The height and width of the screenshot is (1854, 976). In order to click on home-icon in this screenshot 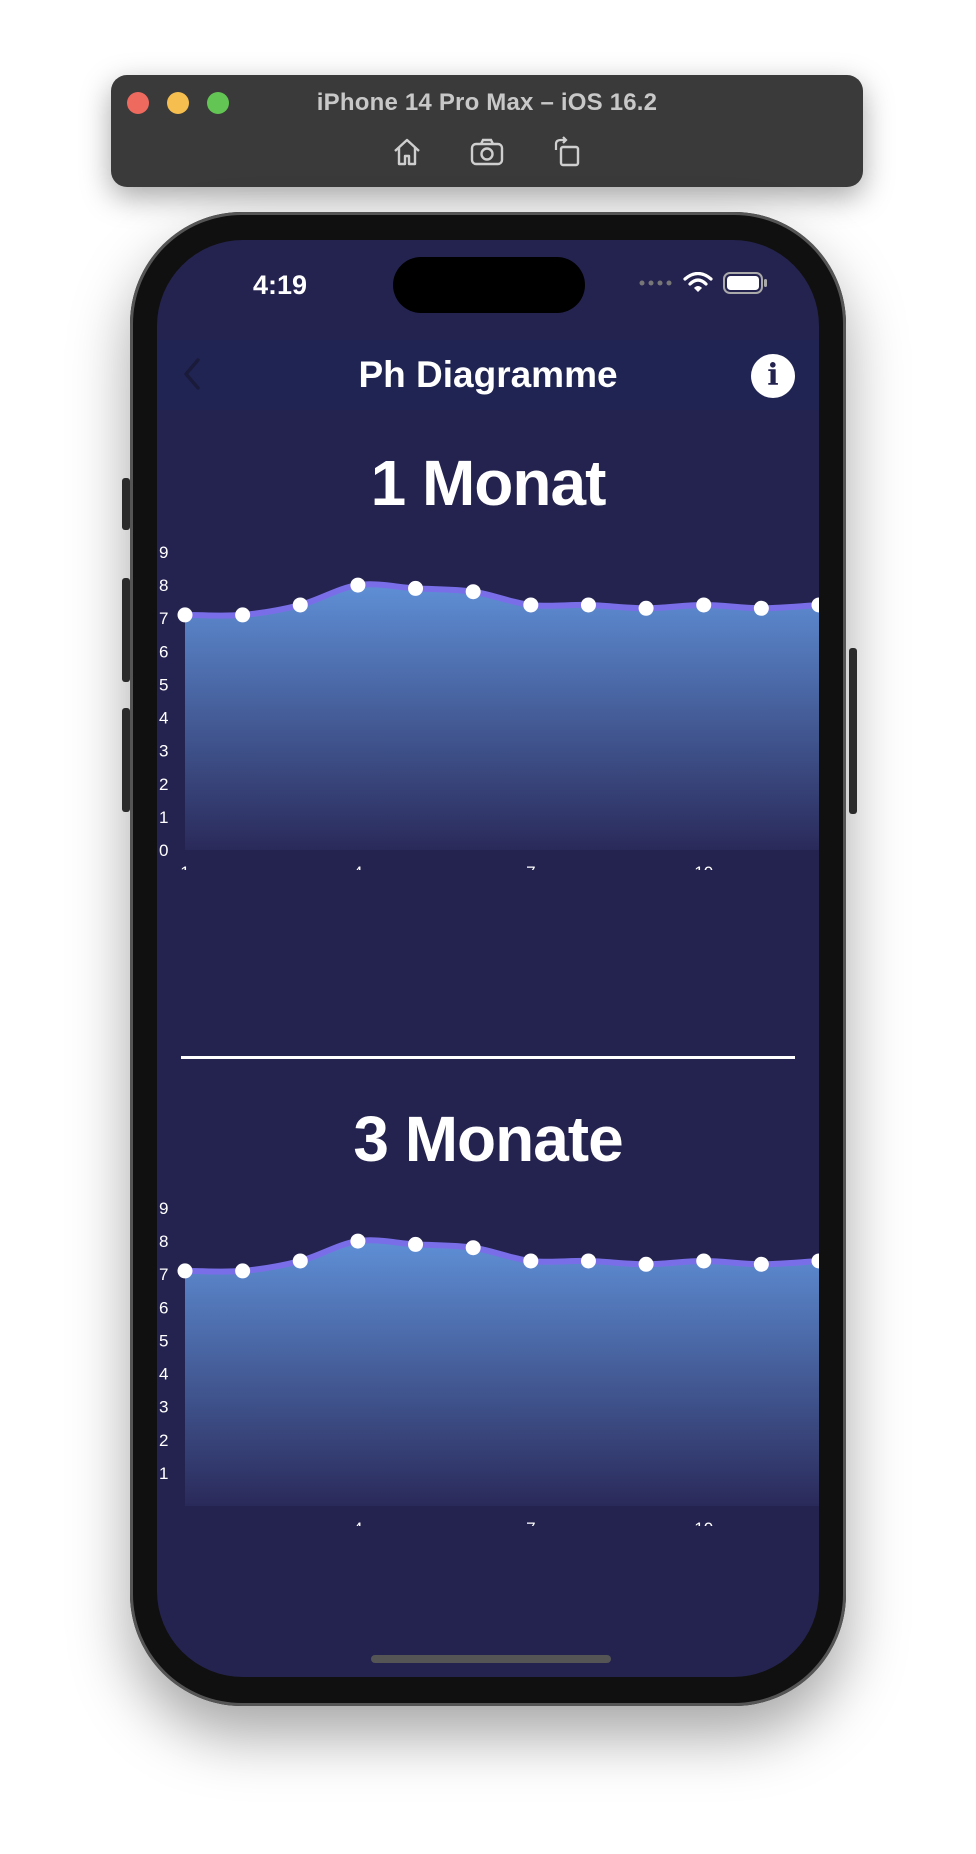, I will do `click(407, 152)`.